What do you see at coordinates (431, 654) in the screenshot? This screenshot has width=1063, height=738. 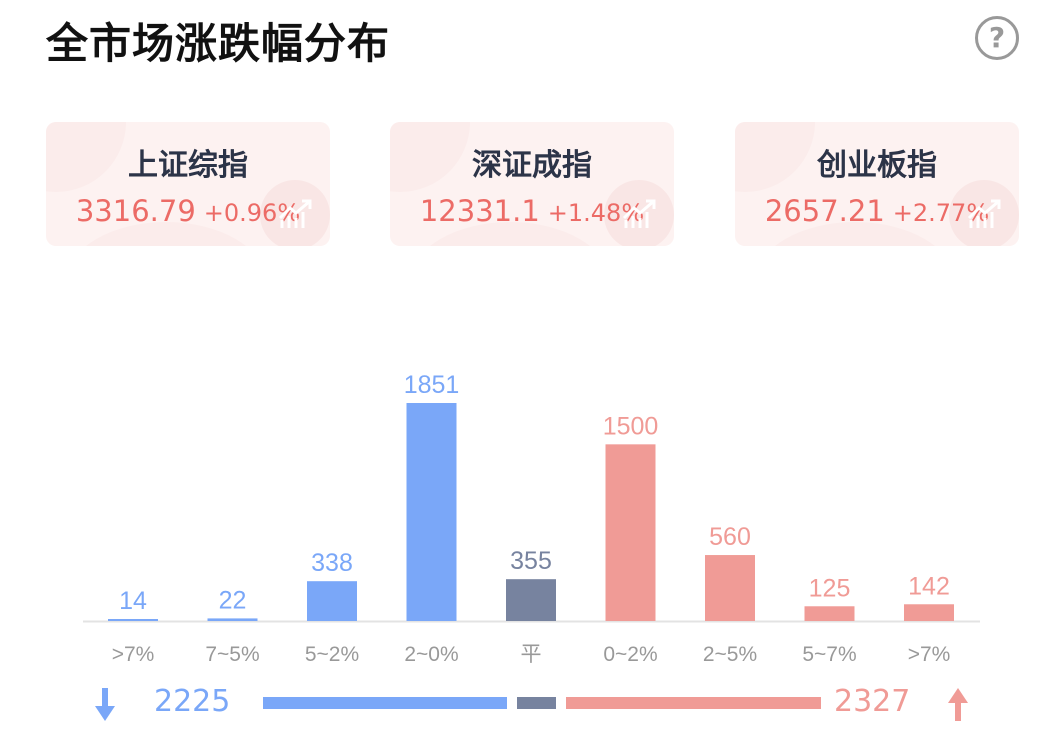 I see `tick-label: 2~0%` at bounding box center [431, 654].